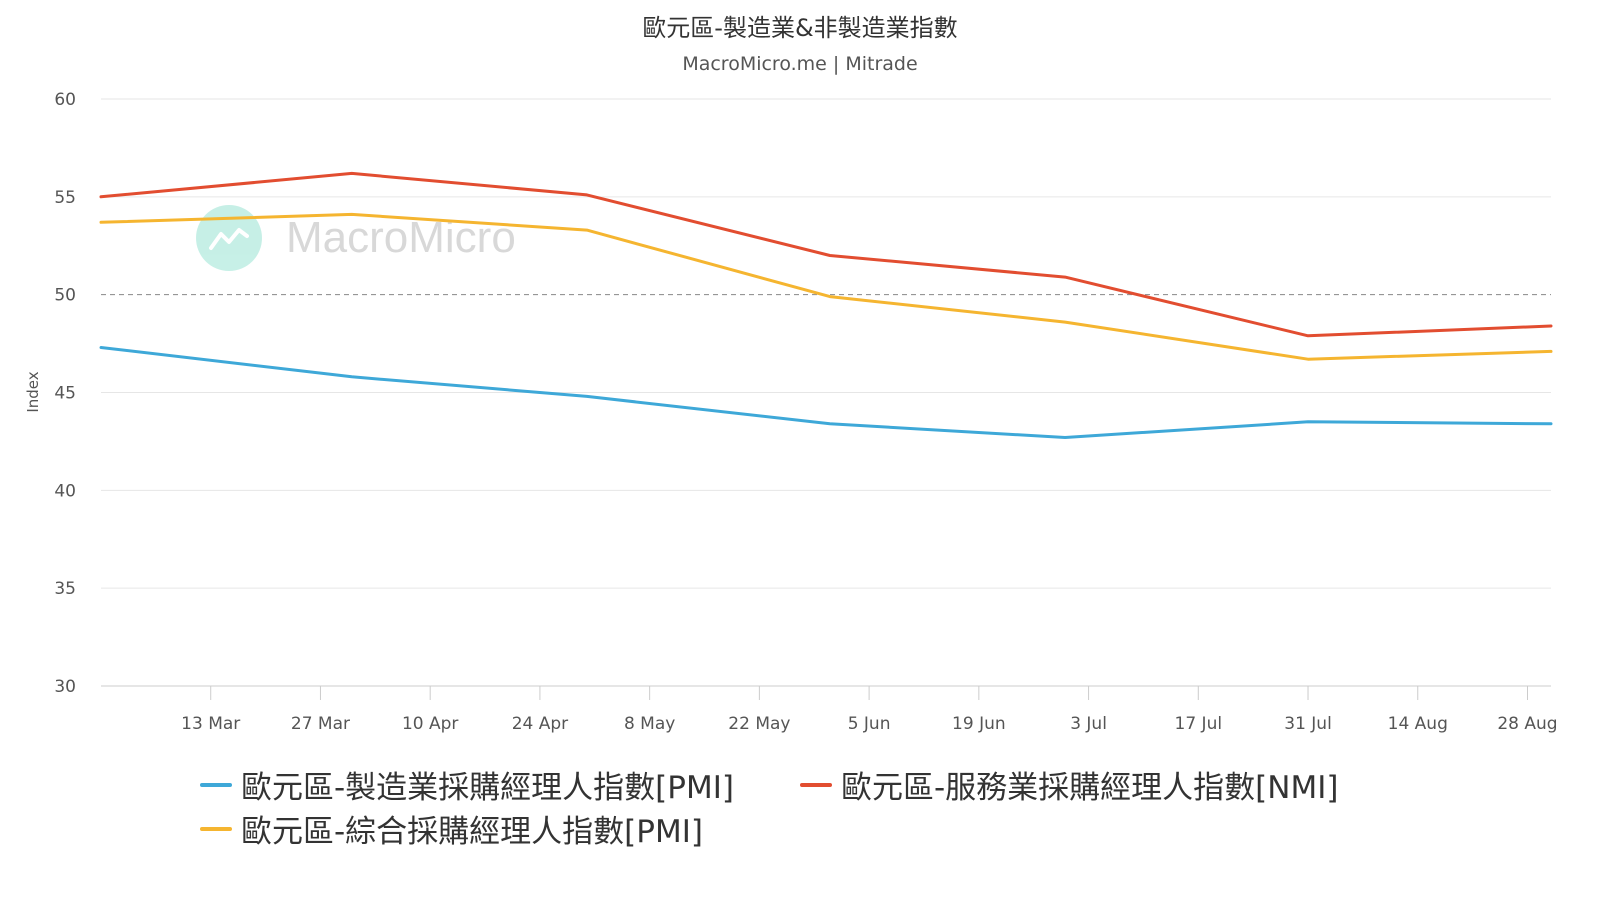 Image resolution: width=1600 pixels, height=900 pixels. I want to click on x-tick-label: 31 Jul, so click(1308, 724).